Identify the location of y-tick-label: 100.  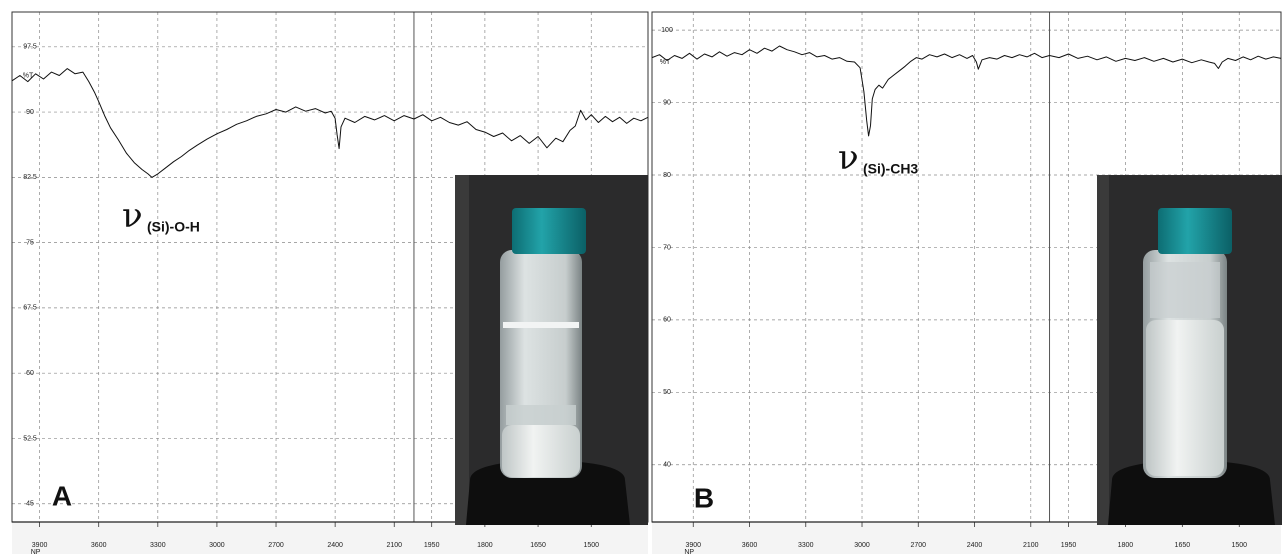
(667, 30).